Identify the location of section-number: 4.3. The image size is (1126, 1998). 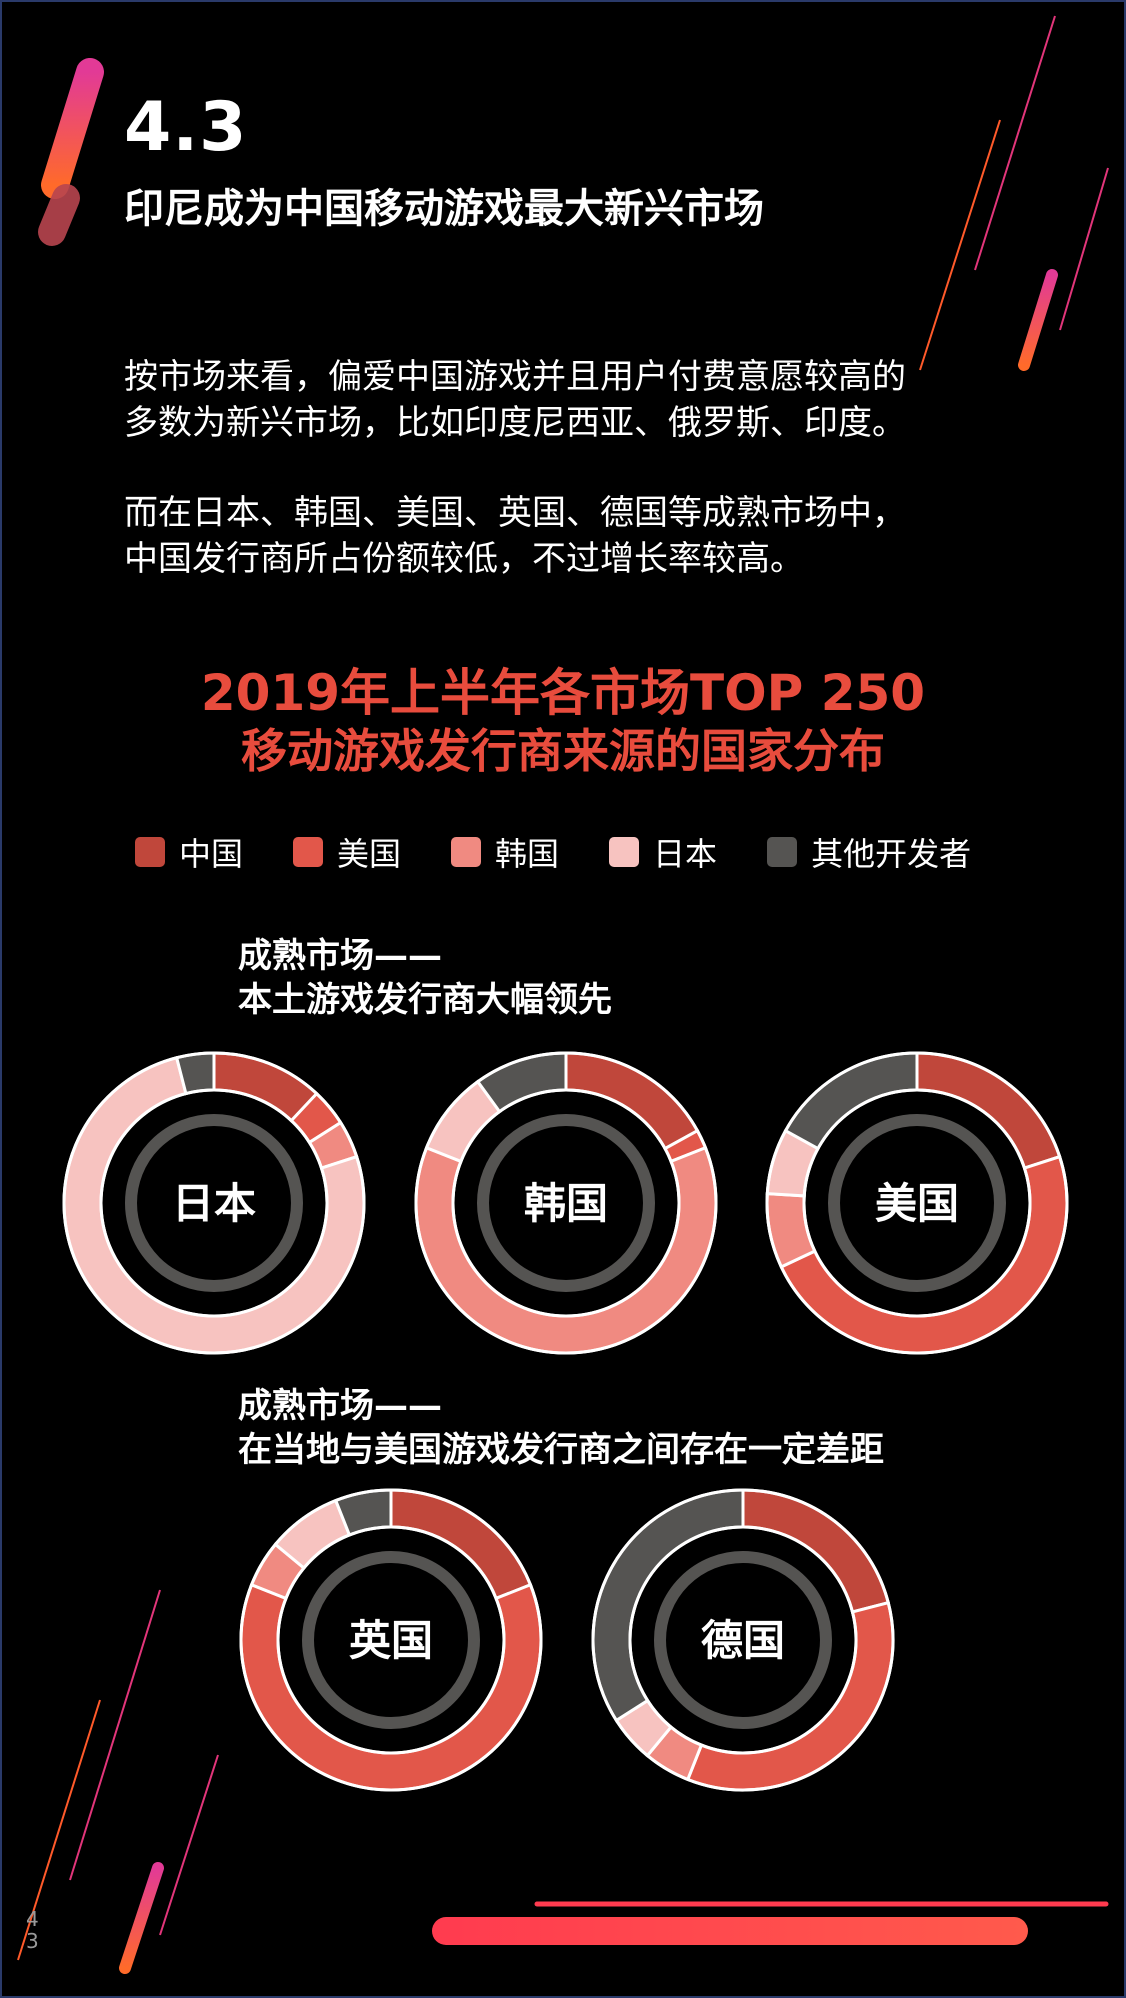
(186, 127).